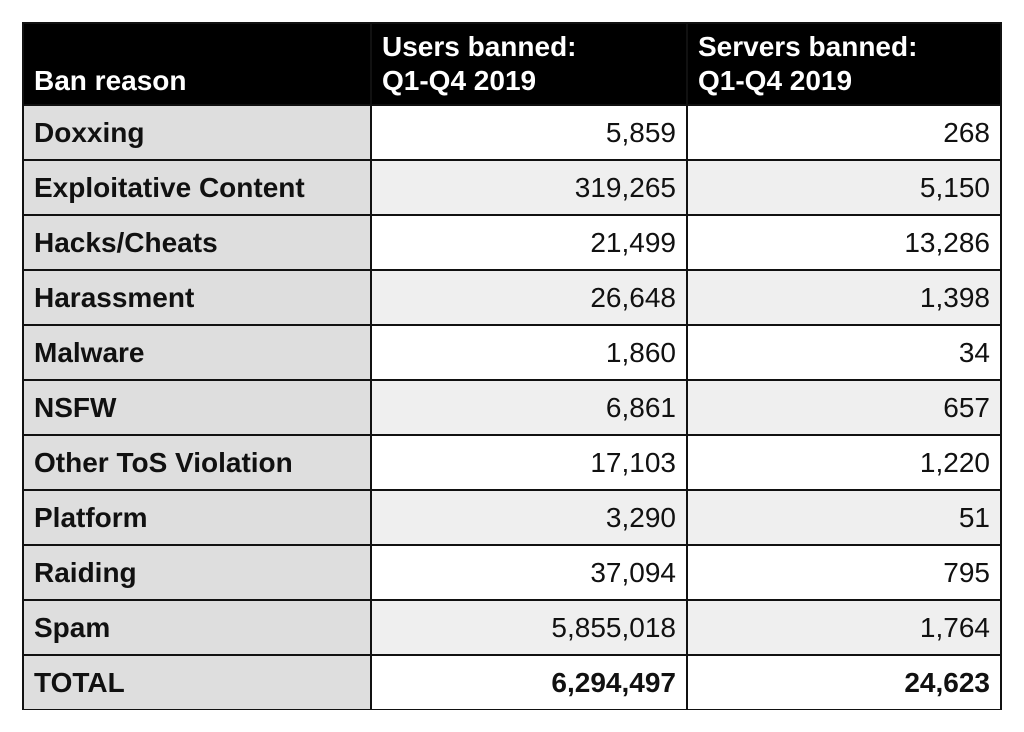  Describe the element at coordinates (844, 132) in the screenshot. I see `value-cell: 268` at that location.